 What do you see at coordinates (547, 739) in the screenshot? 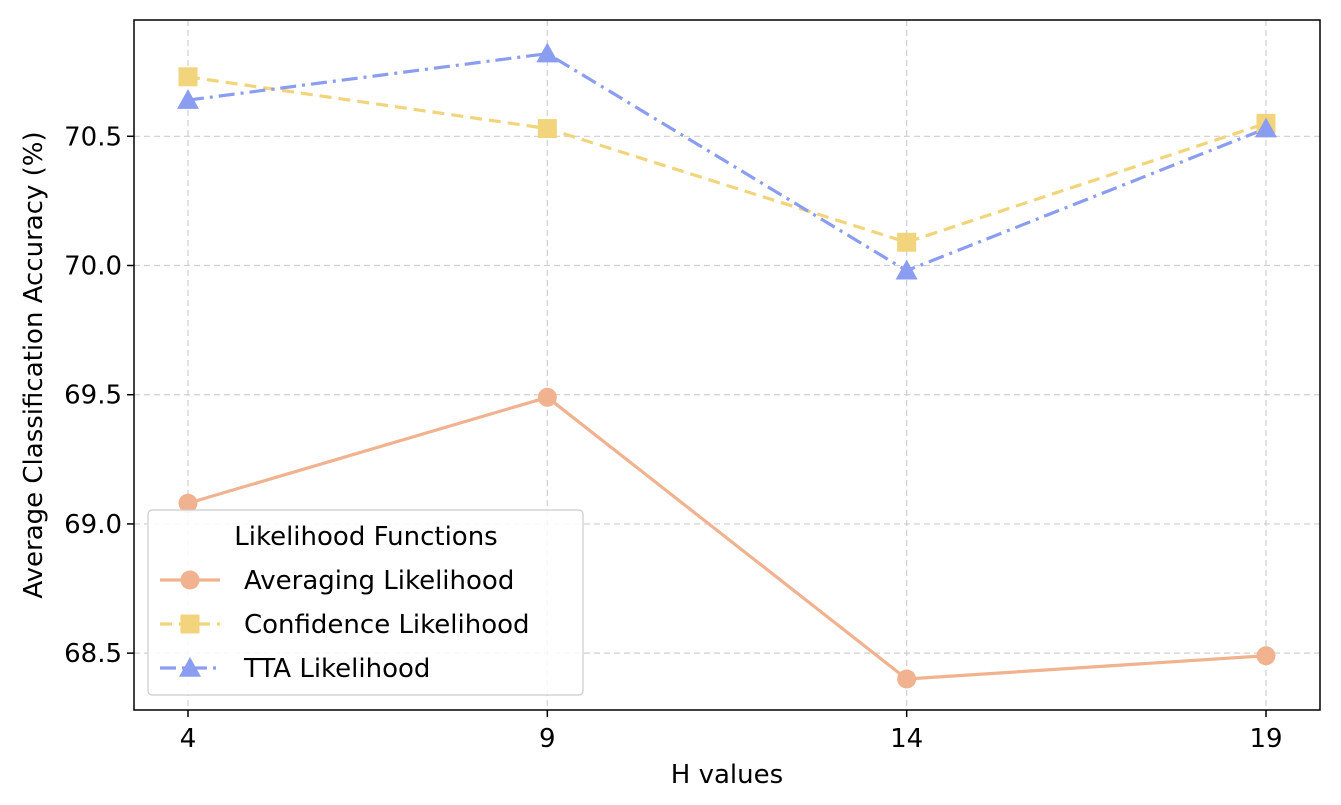
I see `x-tick-label: 9` at bounding box center [547, 739].